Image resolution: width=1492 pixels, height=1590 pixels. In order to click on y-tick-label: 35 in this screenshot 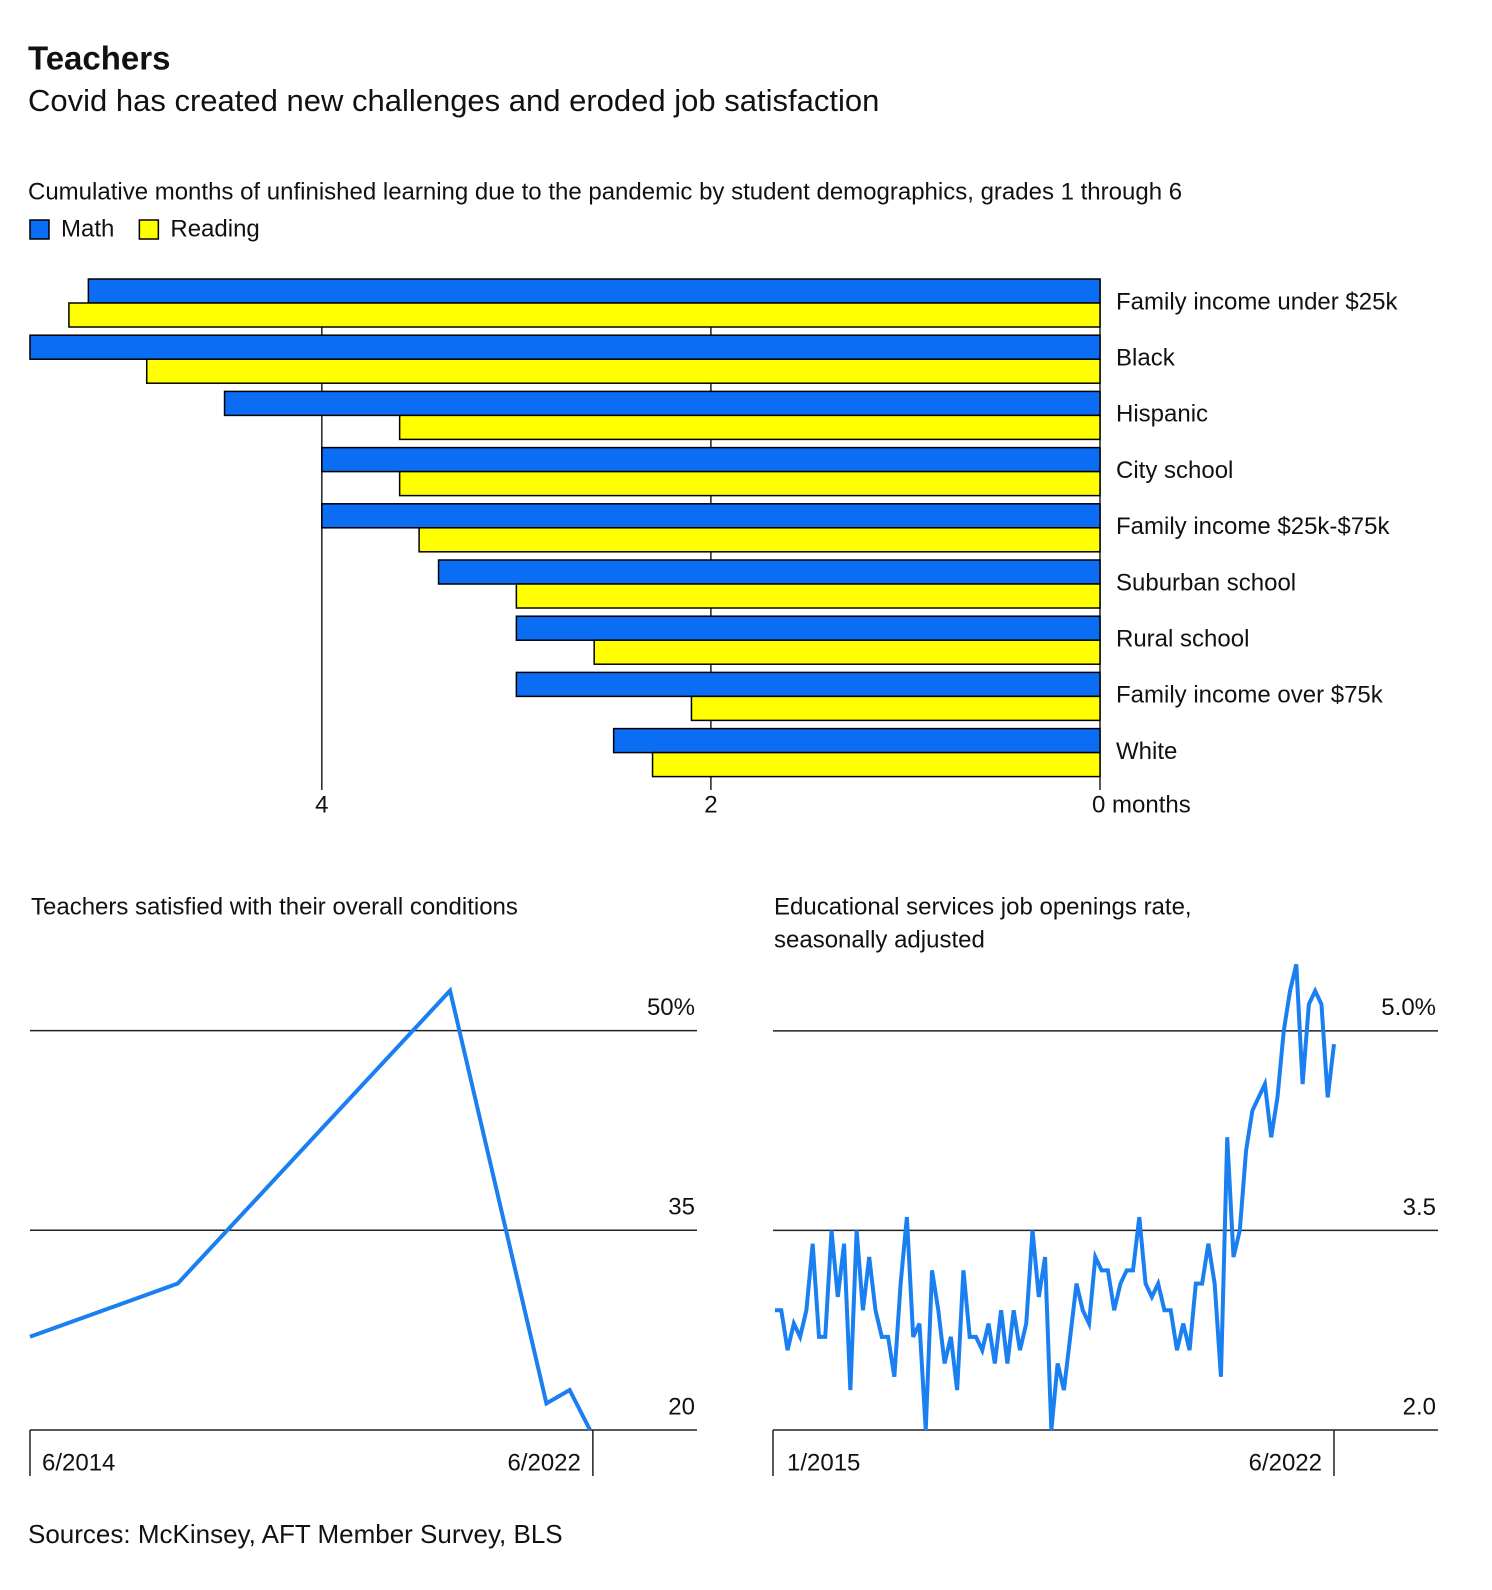, I will do `click(681, 1207)`.